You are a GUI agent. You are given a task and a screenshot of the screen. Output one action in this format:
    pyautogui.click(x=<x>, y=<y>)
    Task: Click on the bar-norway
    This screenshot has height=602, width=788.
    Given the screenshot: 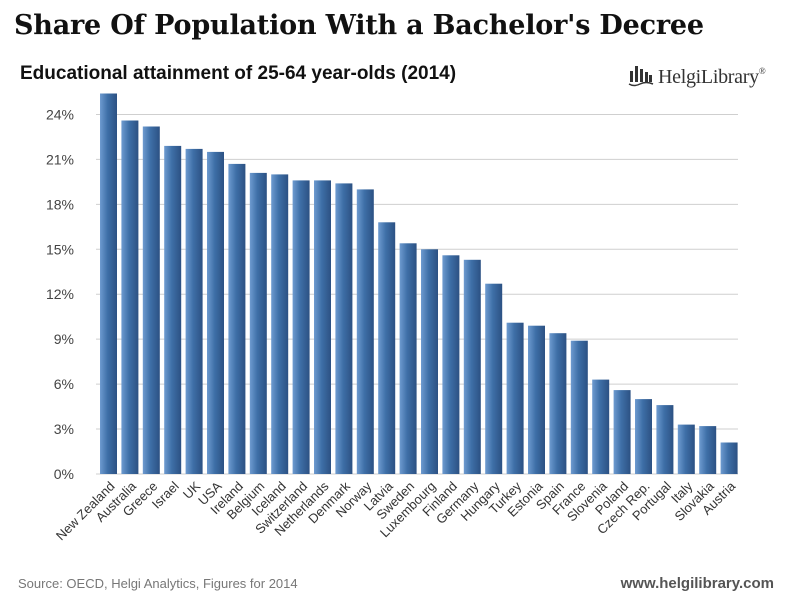 What is the action you would take?
    pyautogui.click(x=365, y=331)
    